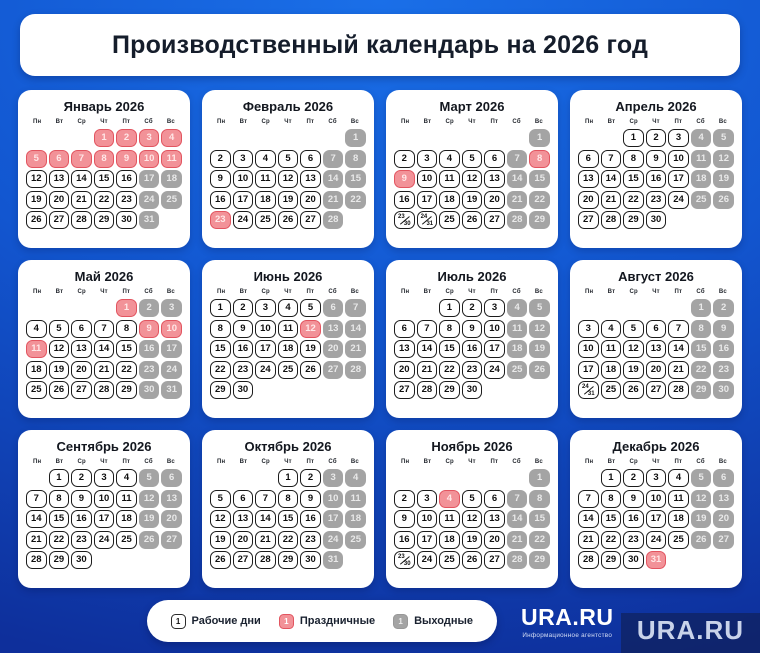 Image resolution: width=760 pixels, height=653 pixels. I want to click on legend-label-holidays: Праздничные, so click(337, 621).